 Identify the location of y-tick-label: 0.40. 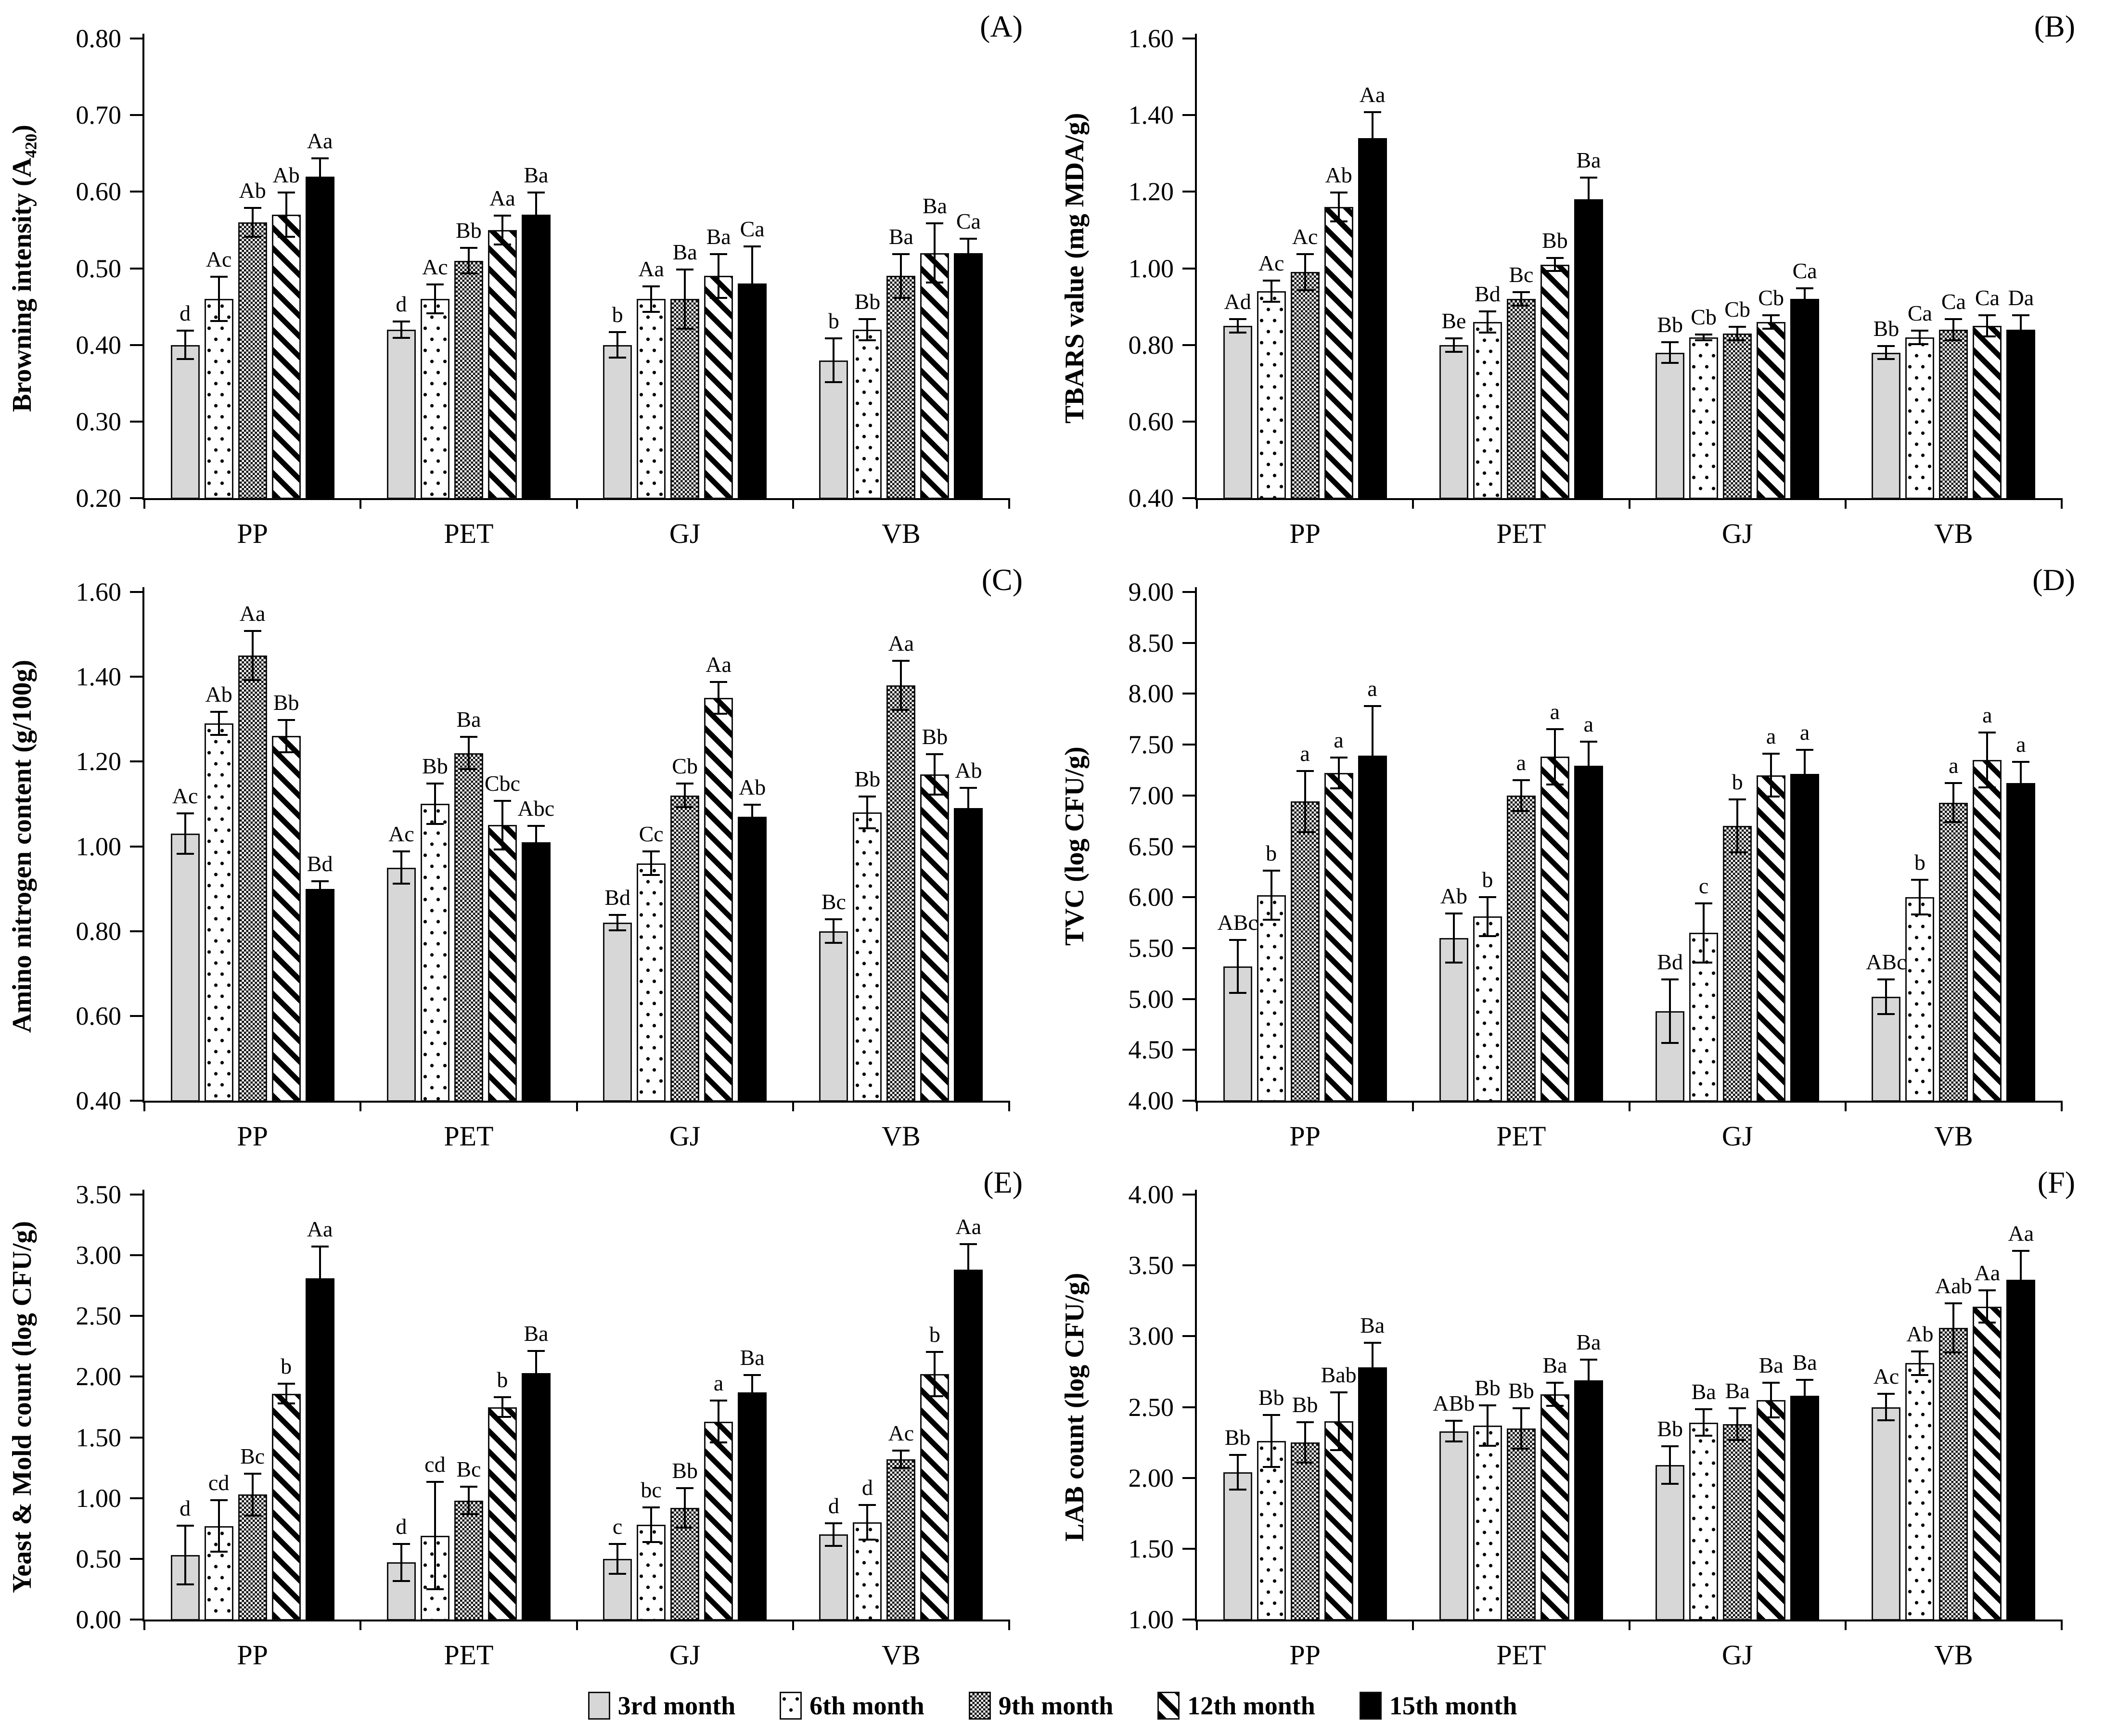
(99, 1101).